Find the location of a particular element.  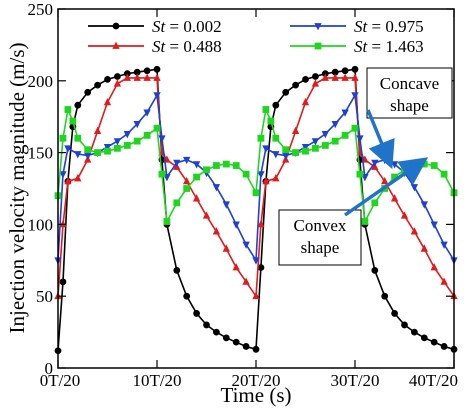

x-tick-label: 40T/20 is located at coordinates (433, 380).